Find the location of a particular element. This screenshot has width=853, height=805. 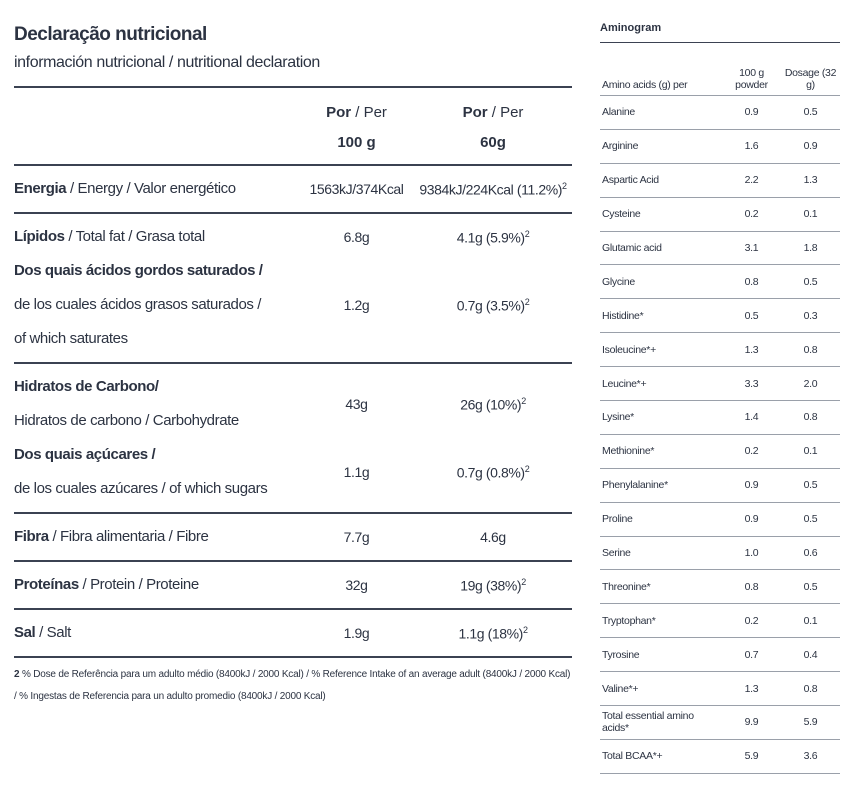

value-text: 4.1g (5.9%) is located at coordinates (490, 237).